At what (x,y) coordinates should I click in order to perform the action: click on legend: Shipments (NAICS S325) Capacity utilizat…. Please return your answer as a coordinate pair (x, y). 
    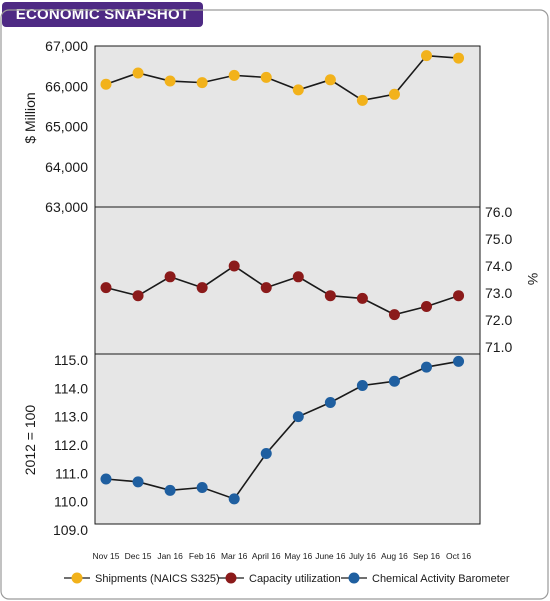
    Looking at the image, I should click on (287, 578).